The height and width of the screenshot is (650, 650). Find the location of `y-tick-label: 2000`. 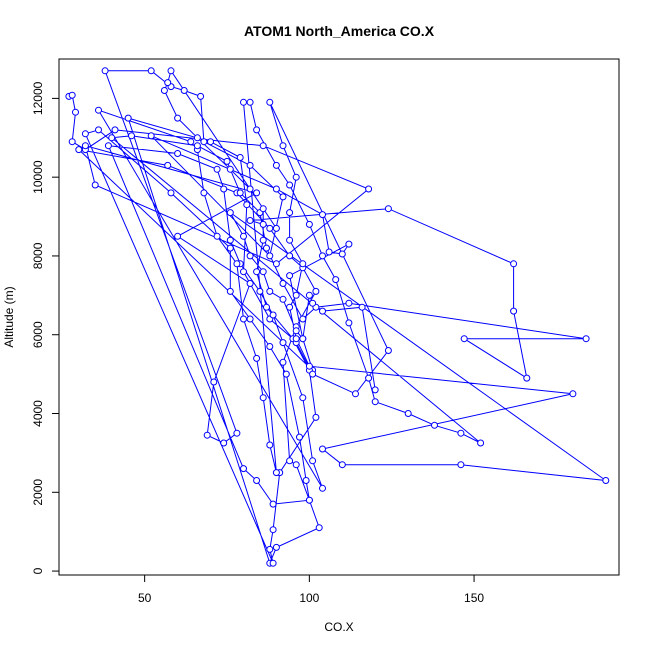

y-tick-label: 2000 is located at coordinates (38, 492).